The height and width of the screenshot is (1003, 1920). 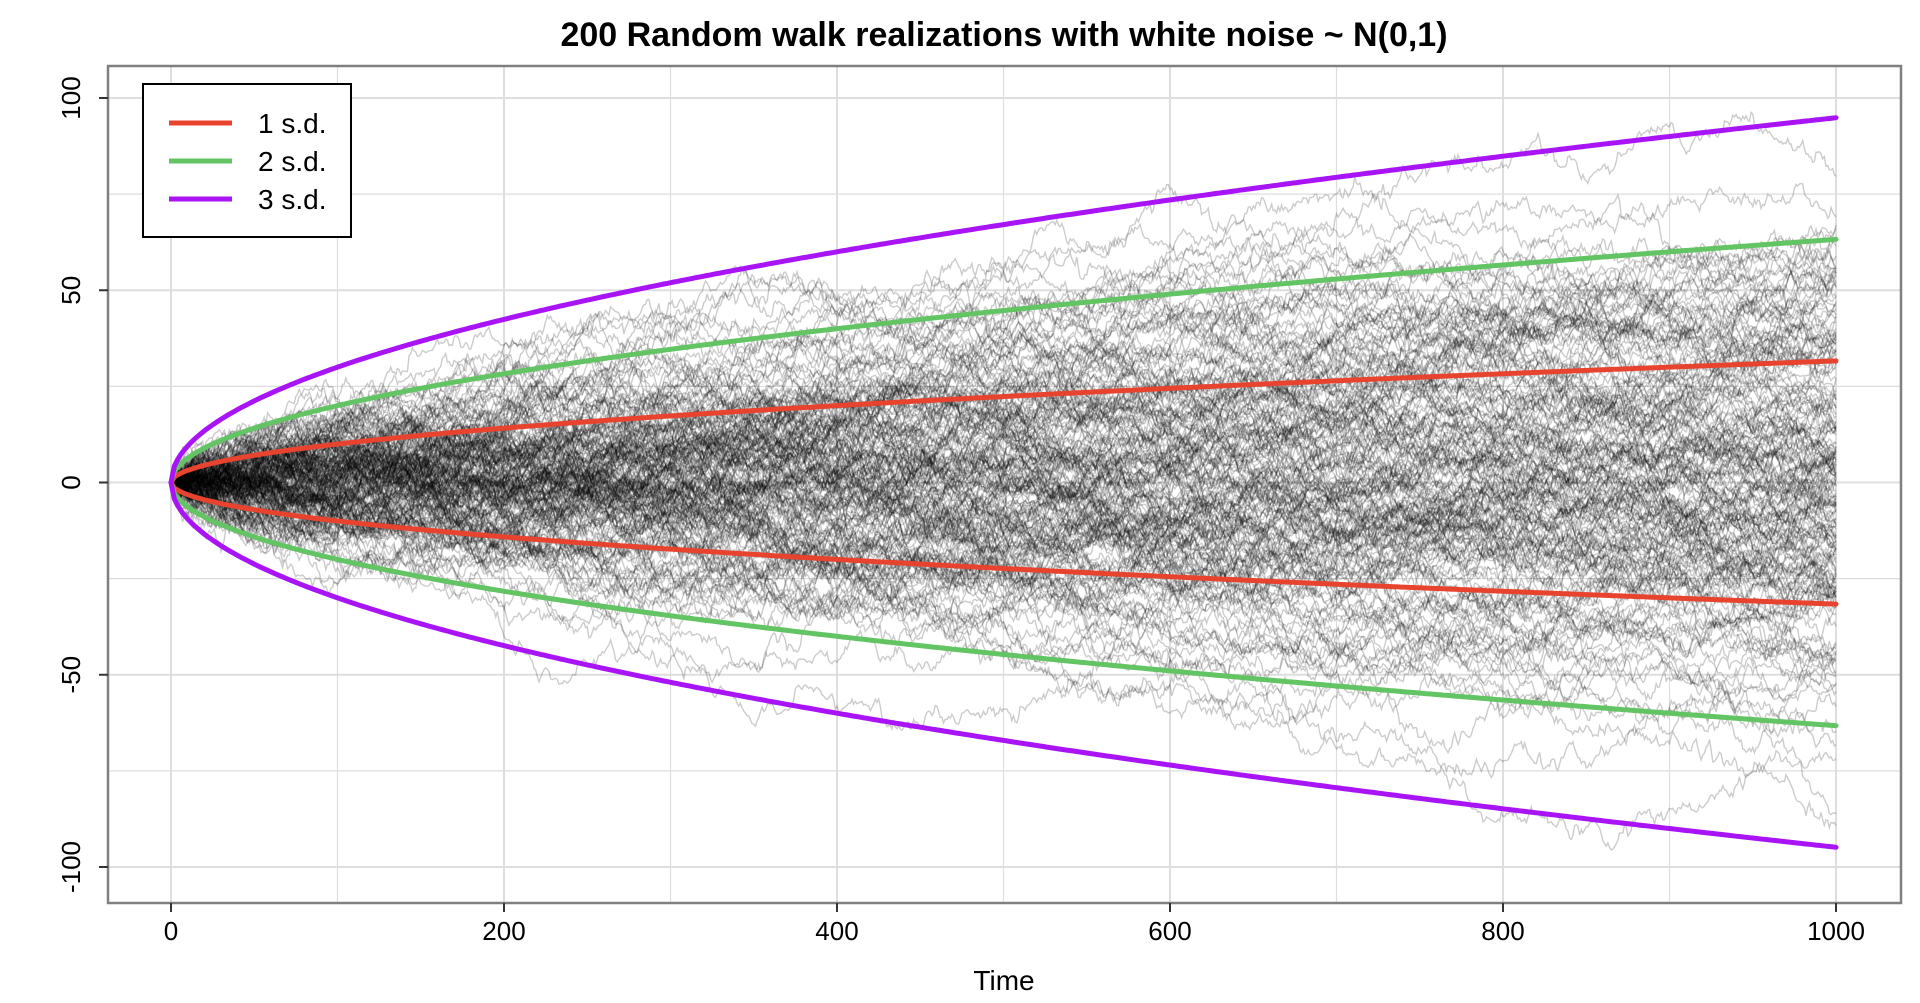 I want to click on x-tick-label: 800, so click(x=1502, y=931).